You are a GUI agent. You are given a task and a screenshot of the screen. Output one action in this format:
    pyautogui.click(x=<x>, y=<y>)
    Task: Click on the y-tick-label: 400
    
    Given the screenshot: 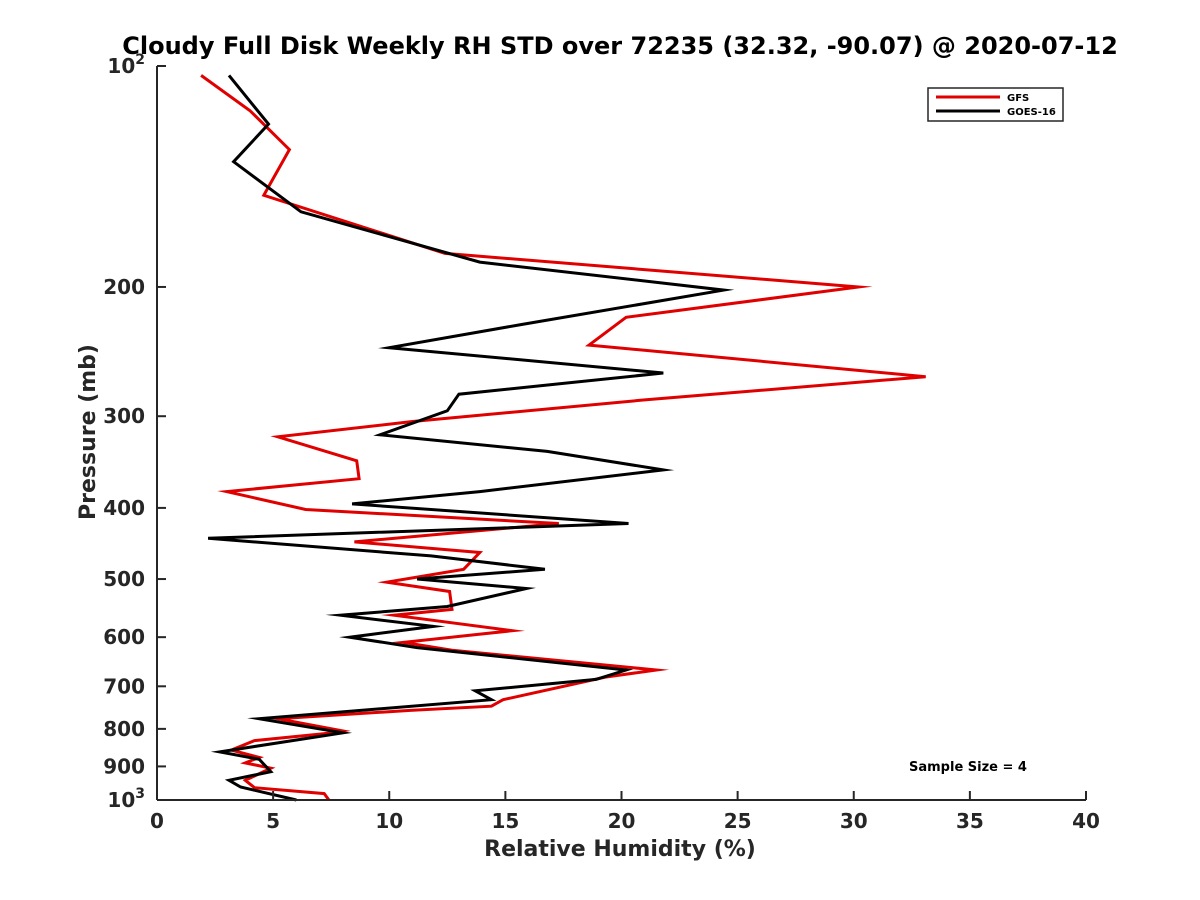 What is the action you would take?
    pyautogui.click(x=124, y=508)
    